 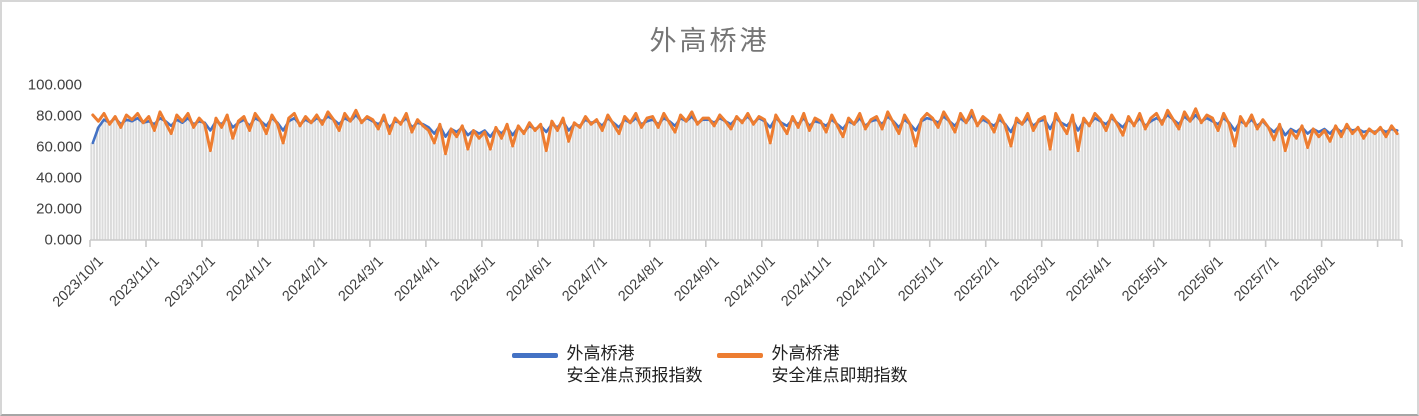 What do you see at coordinates (812, 365) in the screenshot?
I see `legend-item-spot: 外高桥港 安全准点即期指数` at bounding box center [812, 365].